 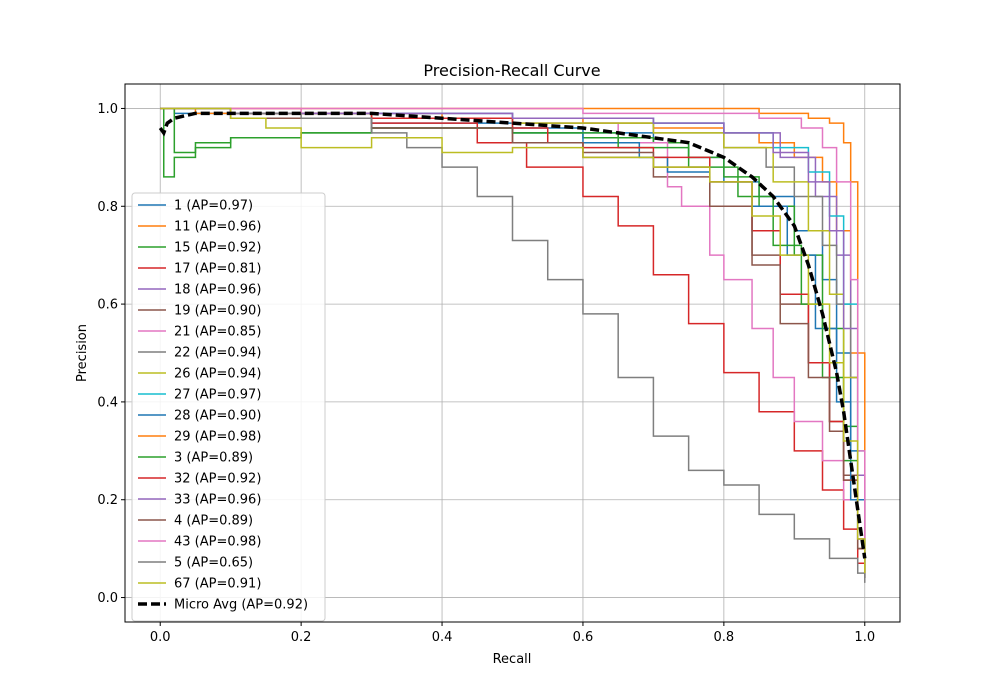 What do you see at coordinates (217, 542) in the screenshot?
I see `legend-entry: 43 (AP=0.98)` at bounding box center [217, 542].